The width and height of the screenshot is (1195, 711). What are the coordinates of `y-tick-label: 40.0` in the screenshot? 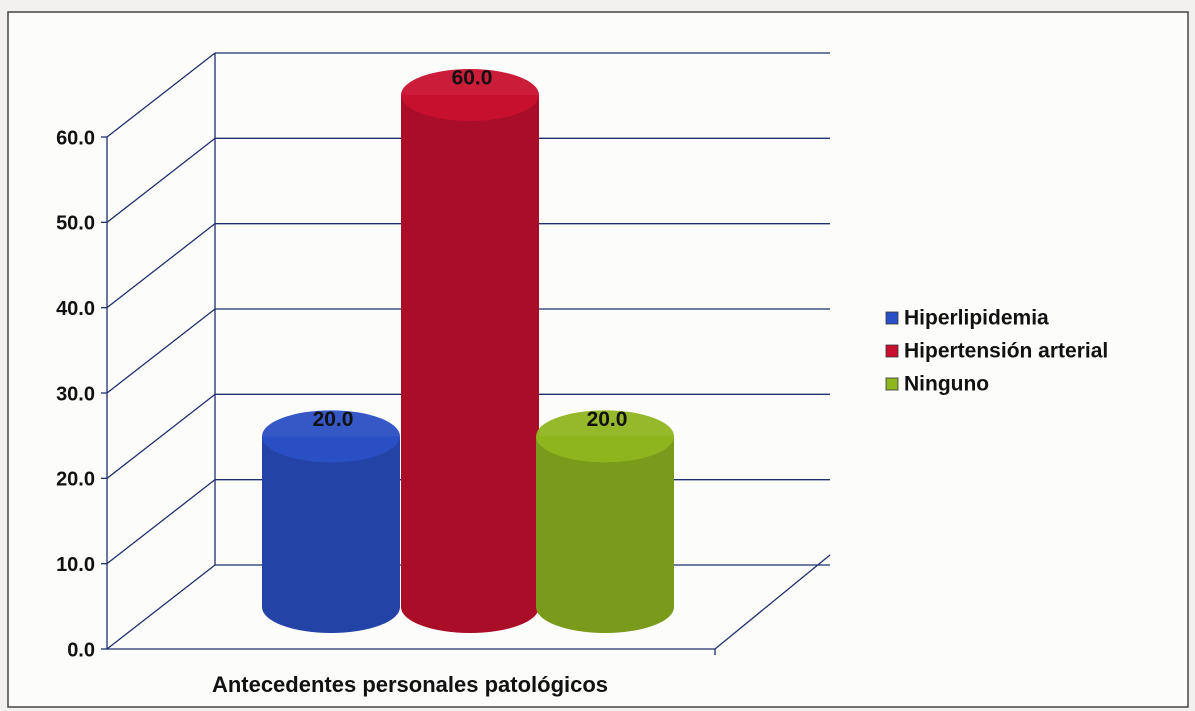 It's located at (75, 309).